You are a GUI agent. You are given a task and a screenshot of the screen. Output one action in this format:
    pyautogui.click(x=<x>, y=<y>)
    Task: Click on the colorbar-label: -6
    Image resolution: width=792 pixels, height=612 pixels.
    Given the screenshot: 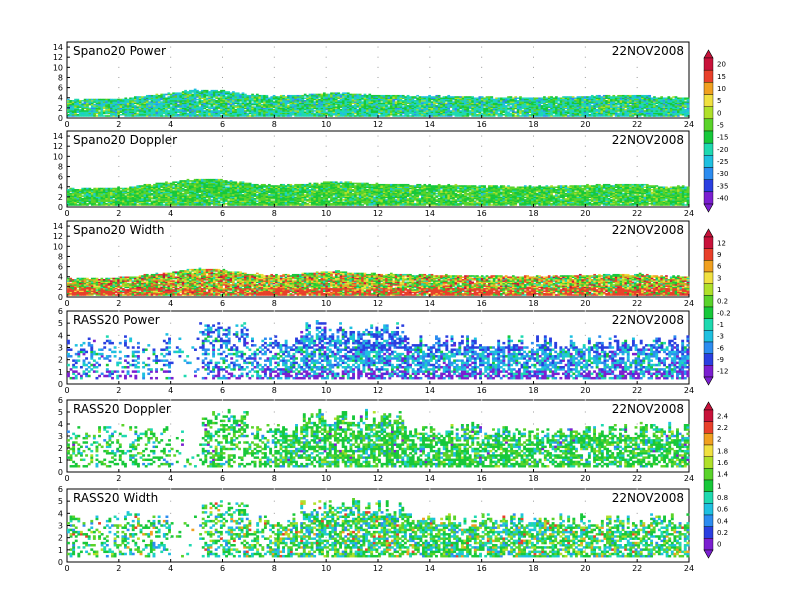 What is the action you would take?
    pyautogui.click(x=721, y=348)
    